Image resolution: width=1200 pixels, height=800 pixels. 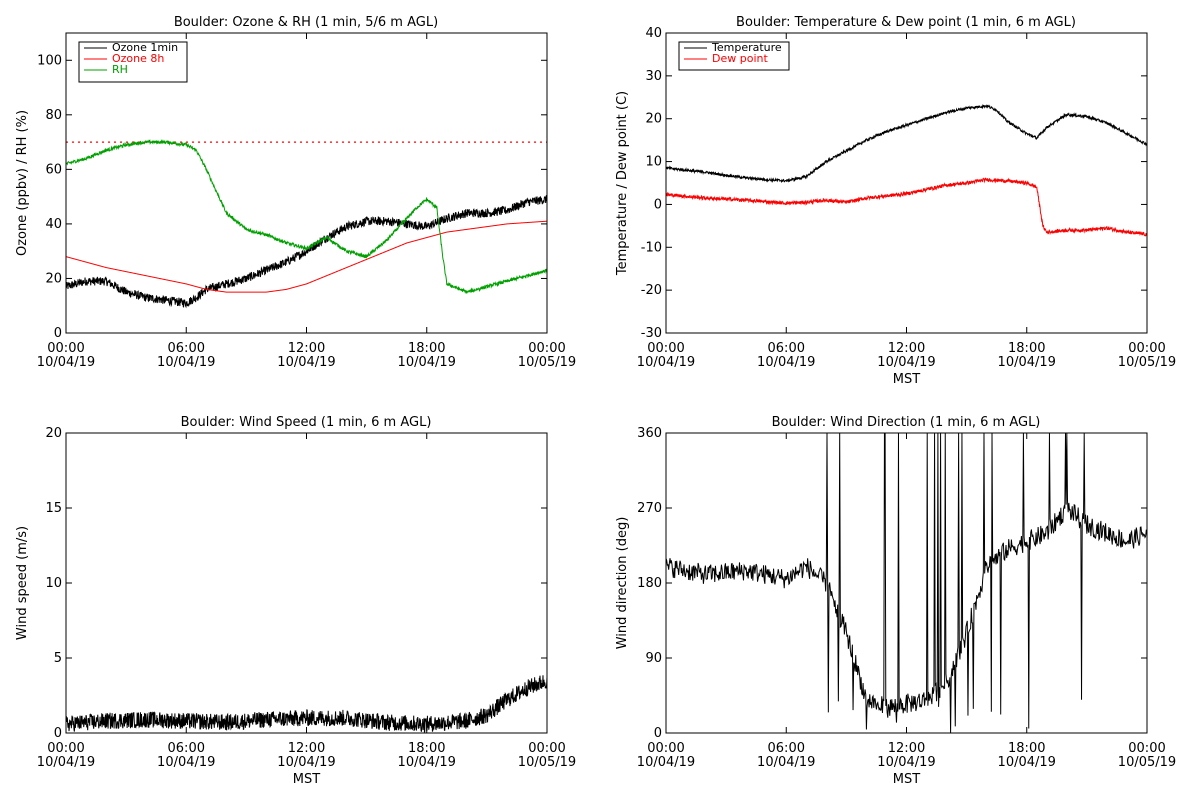 What do you see at coordinates (649, 433) in the screenshot?
I see `y-tick-label: 360` at bounding box center [649, 433].